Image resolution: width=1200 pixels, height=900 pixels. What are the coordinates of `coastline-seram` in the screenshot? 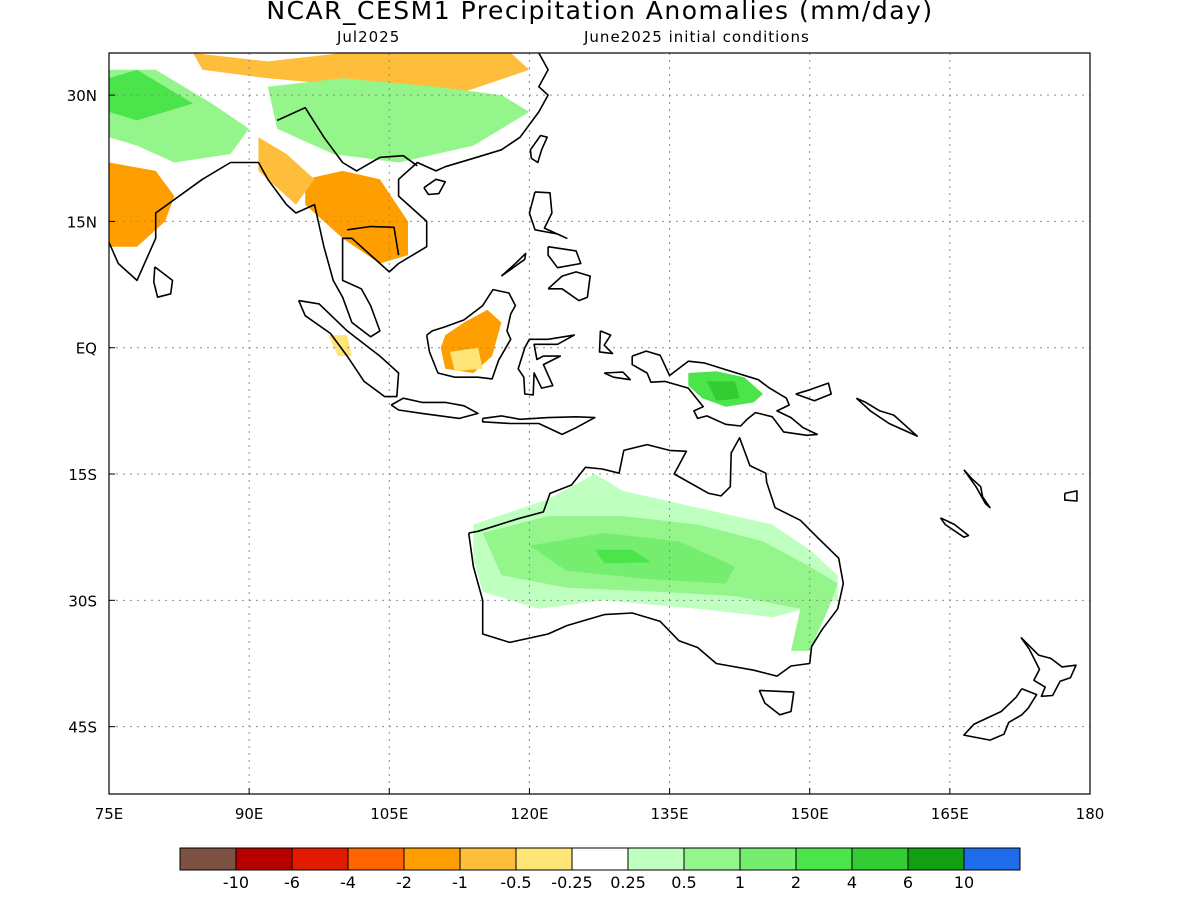 It's located at (617, 376).